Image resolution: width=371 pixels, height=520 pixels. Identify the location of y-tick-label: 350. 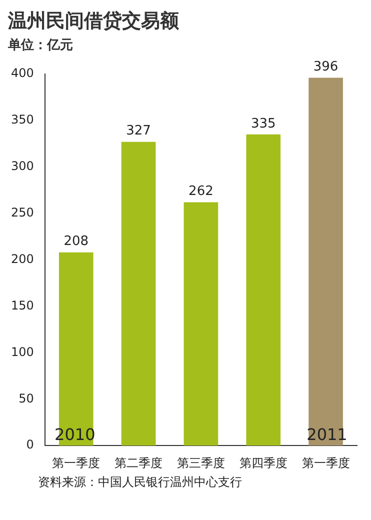
(22, 119).